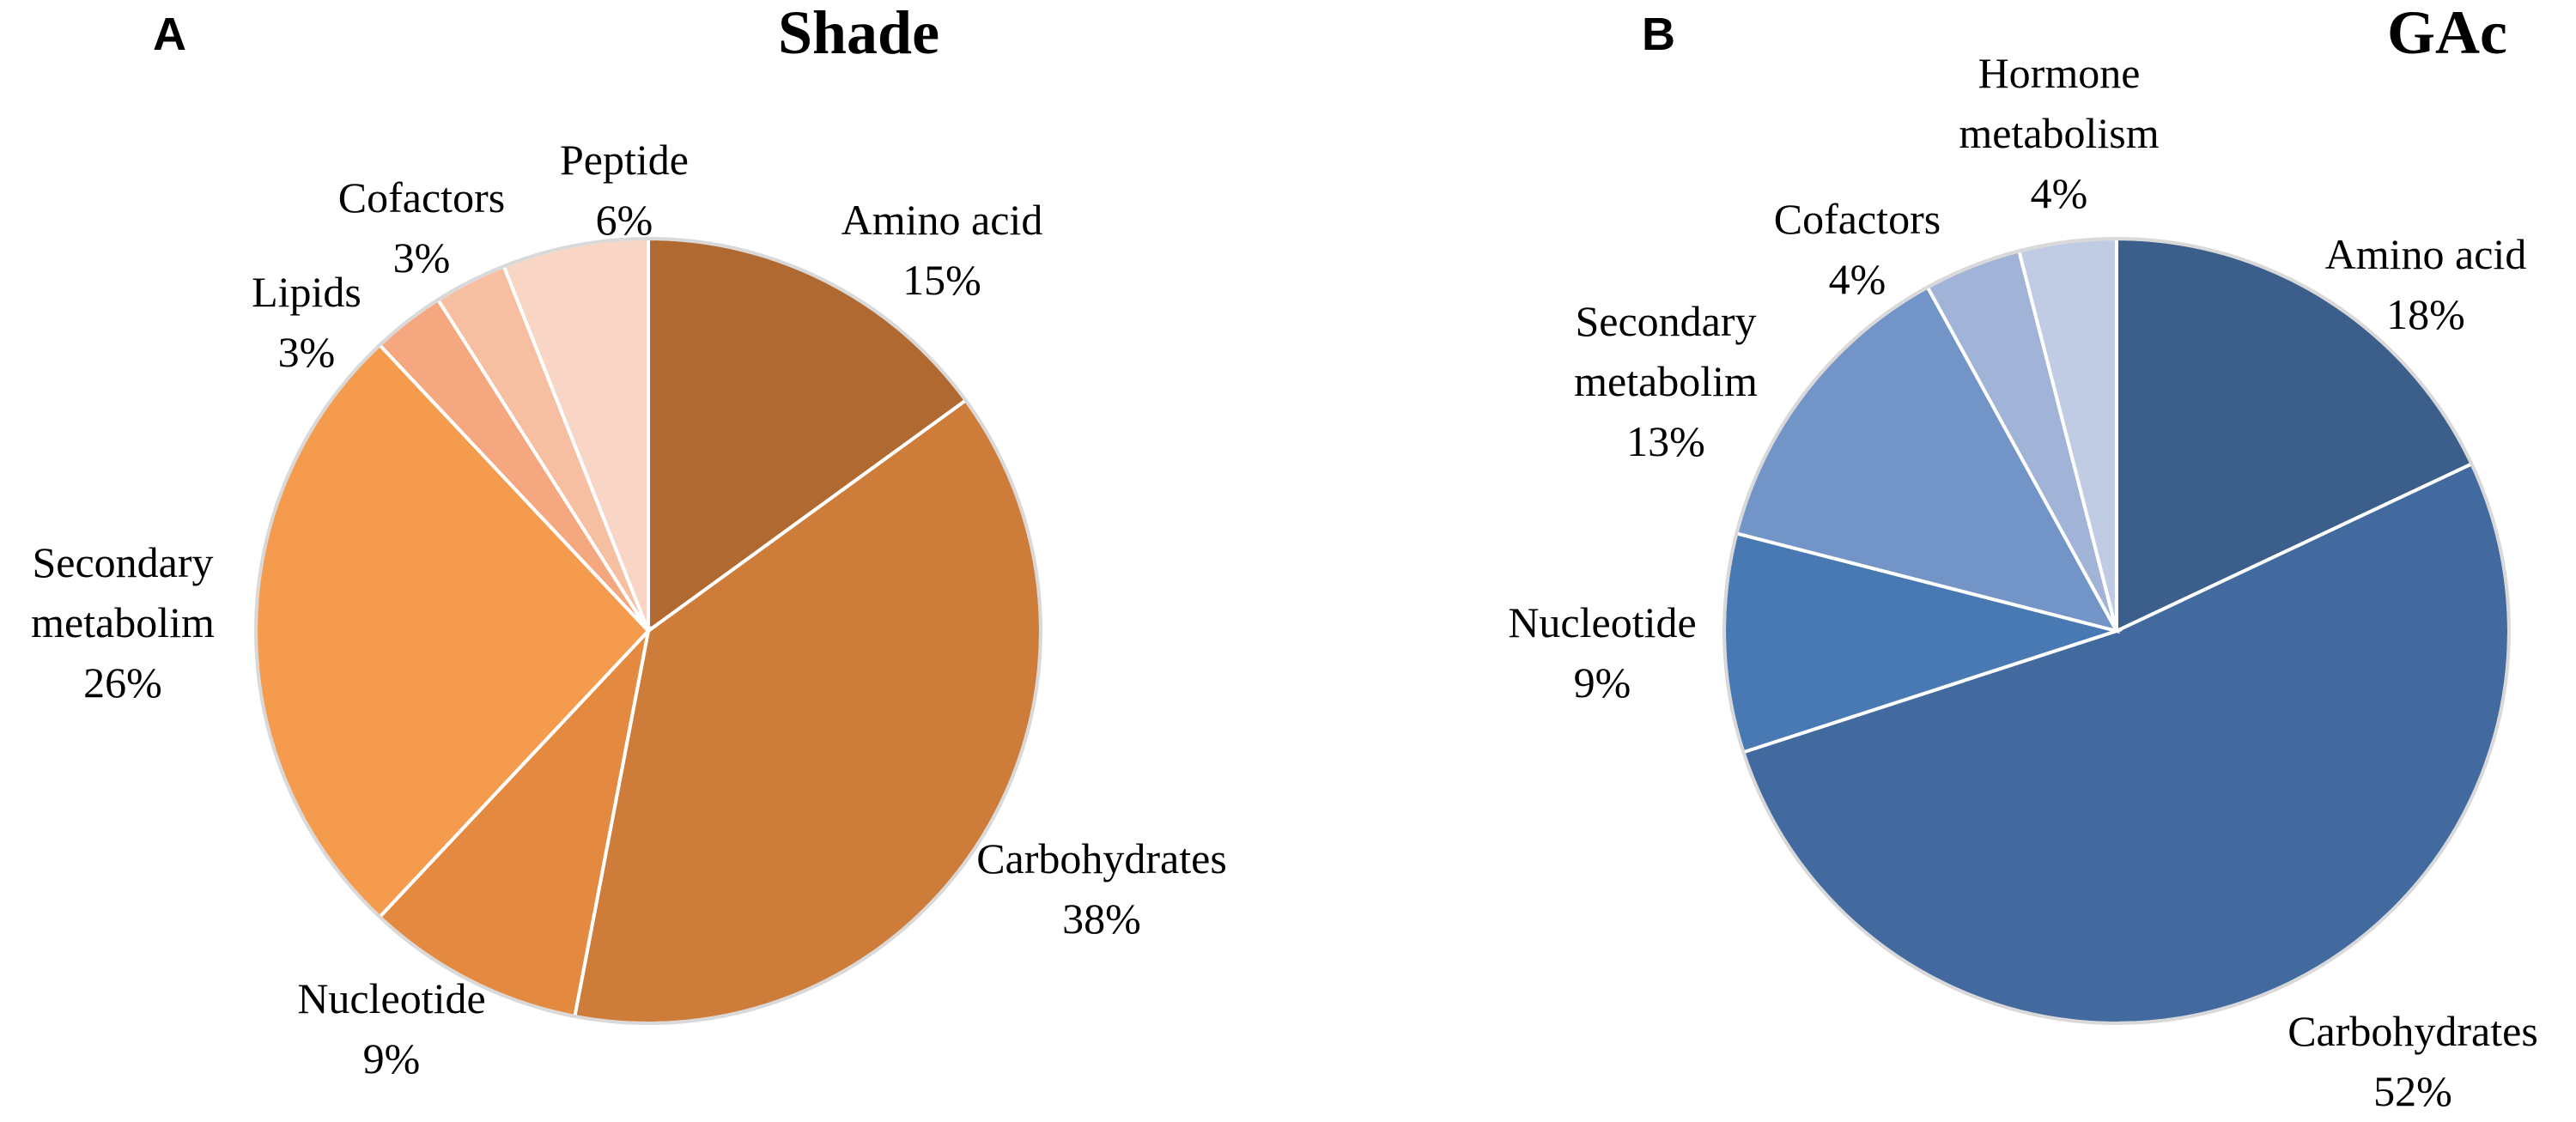  Describe the element at coordinates (1101, 888) in the screenshot. I see `slice-label-carbohydrates: Carbohydrates 38%` at that location.